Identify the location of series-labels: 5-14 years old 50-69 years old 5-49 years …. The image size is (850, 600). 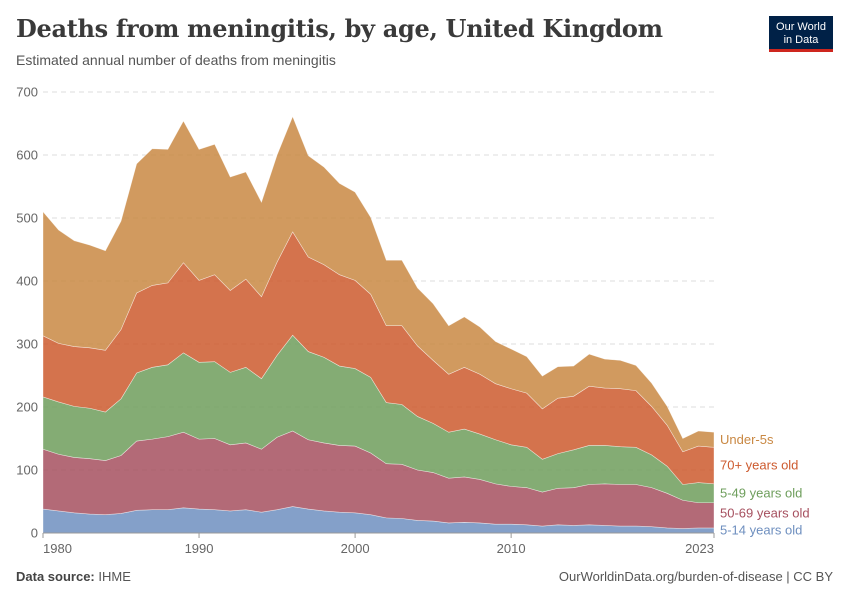
(765, 485).